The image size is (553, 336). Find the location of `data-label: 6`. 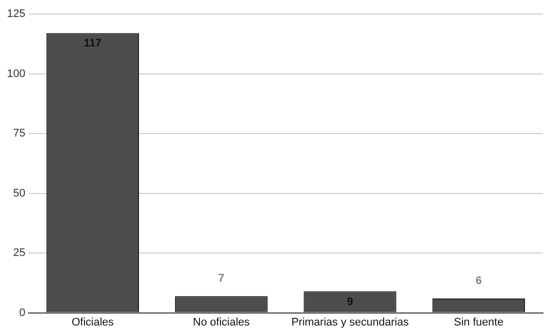

data-label: 6 is located at coordinates (479, 280).